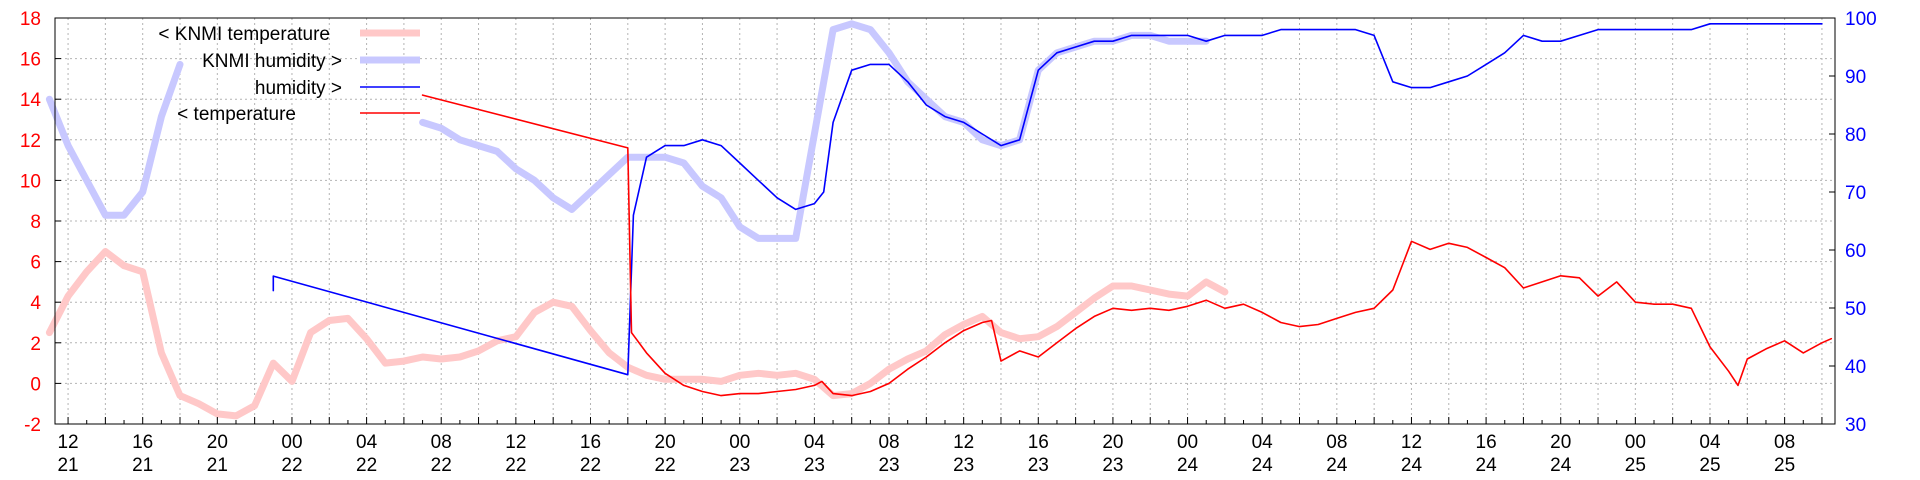 The image size is (1920, 480). I want to click on legend-label: humidity >, so click(298, 88).